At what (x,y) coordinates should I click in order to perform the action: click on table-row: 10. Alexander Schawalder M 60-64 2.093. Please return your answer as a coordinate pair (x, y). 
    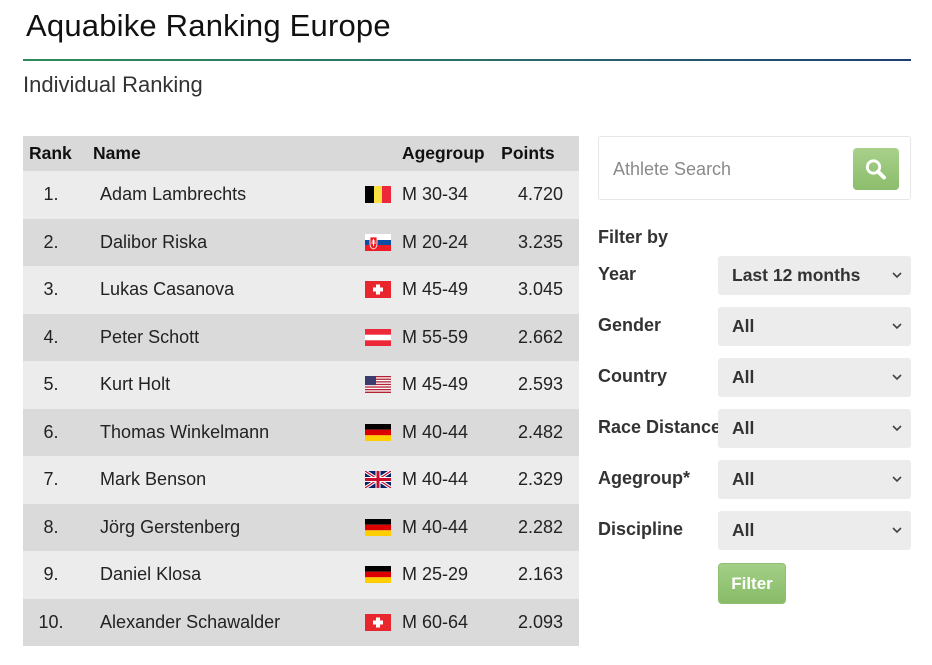
    Looking at the image, I should click on (301, 622).